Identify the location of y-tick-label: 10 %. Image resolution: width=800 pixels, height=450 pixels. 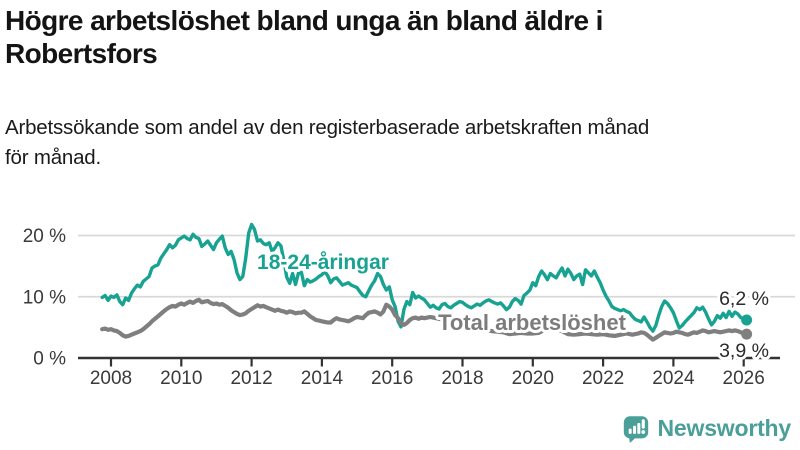
(44, 297).